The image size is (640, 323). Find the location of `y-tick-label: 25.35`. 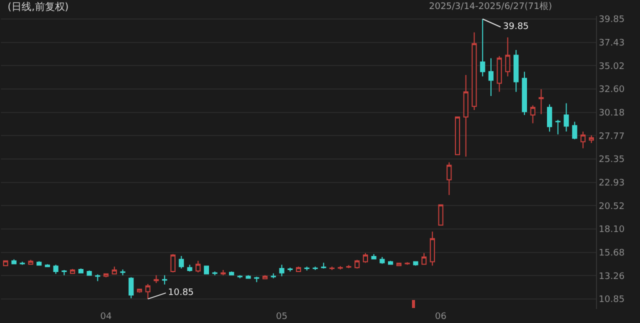

y-tick-label: 25.35 is located at coordinates (611, 160).